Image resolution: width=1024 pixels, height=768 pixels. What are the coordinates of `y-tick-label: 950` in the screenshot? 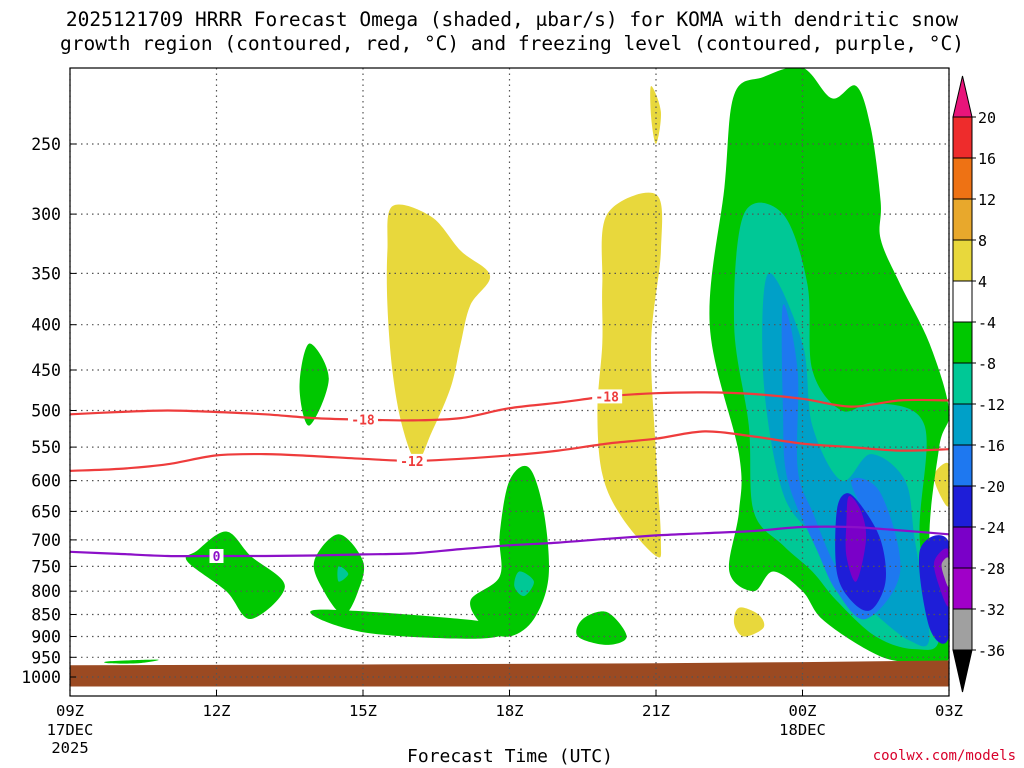 It's located at (46, 657).